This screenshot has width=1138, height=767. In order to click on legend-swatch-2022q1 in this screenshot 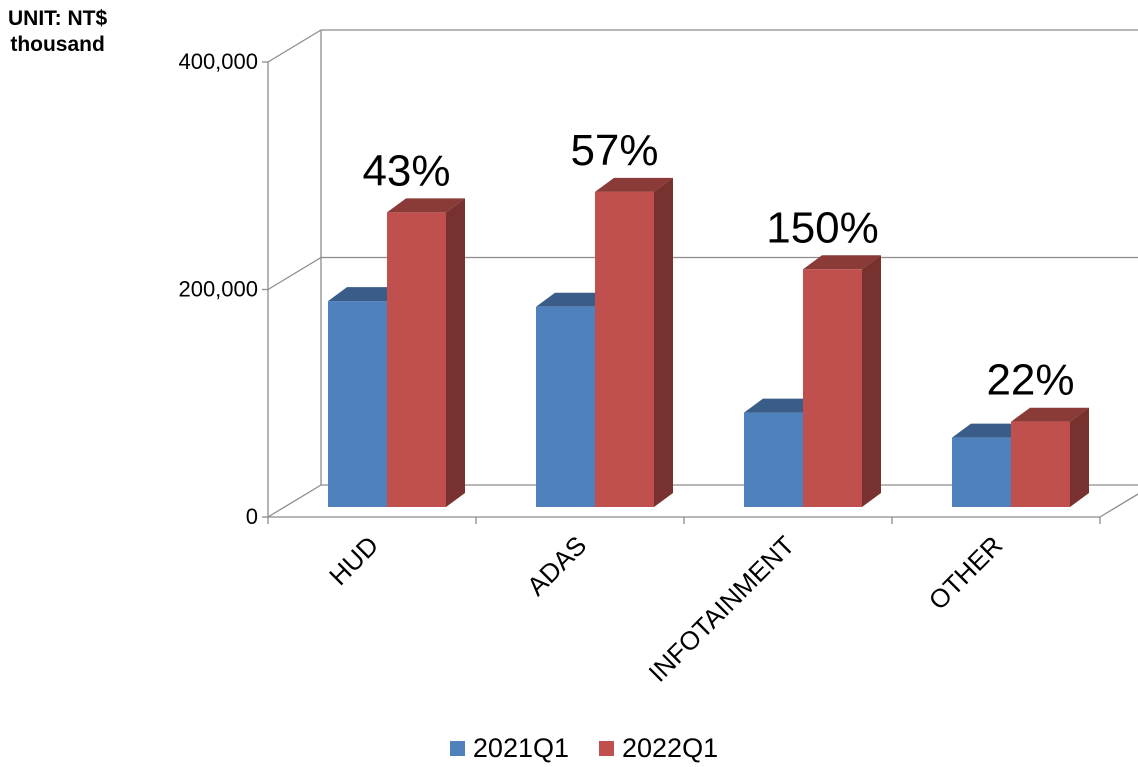, I will do `click(606, 748)`.